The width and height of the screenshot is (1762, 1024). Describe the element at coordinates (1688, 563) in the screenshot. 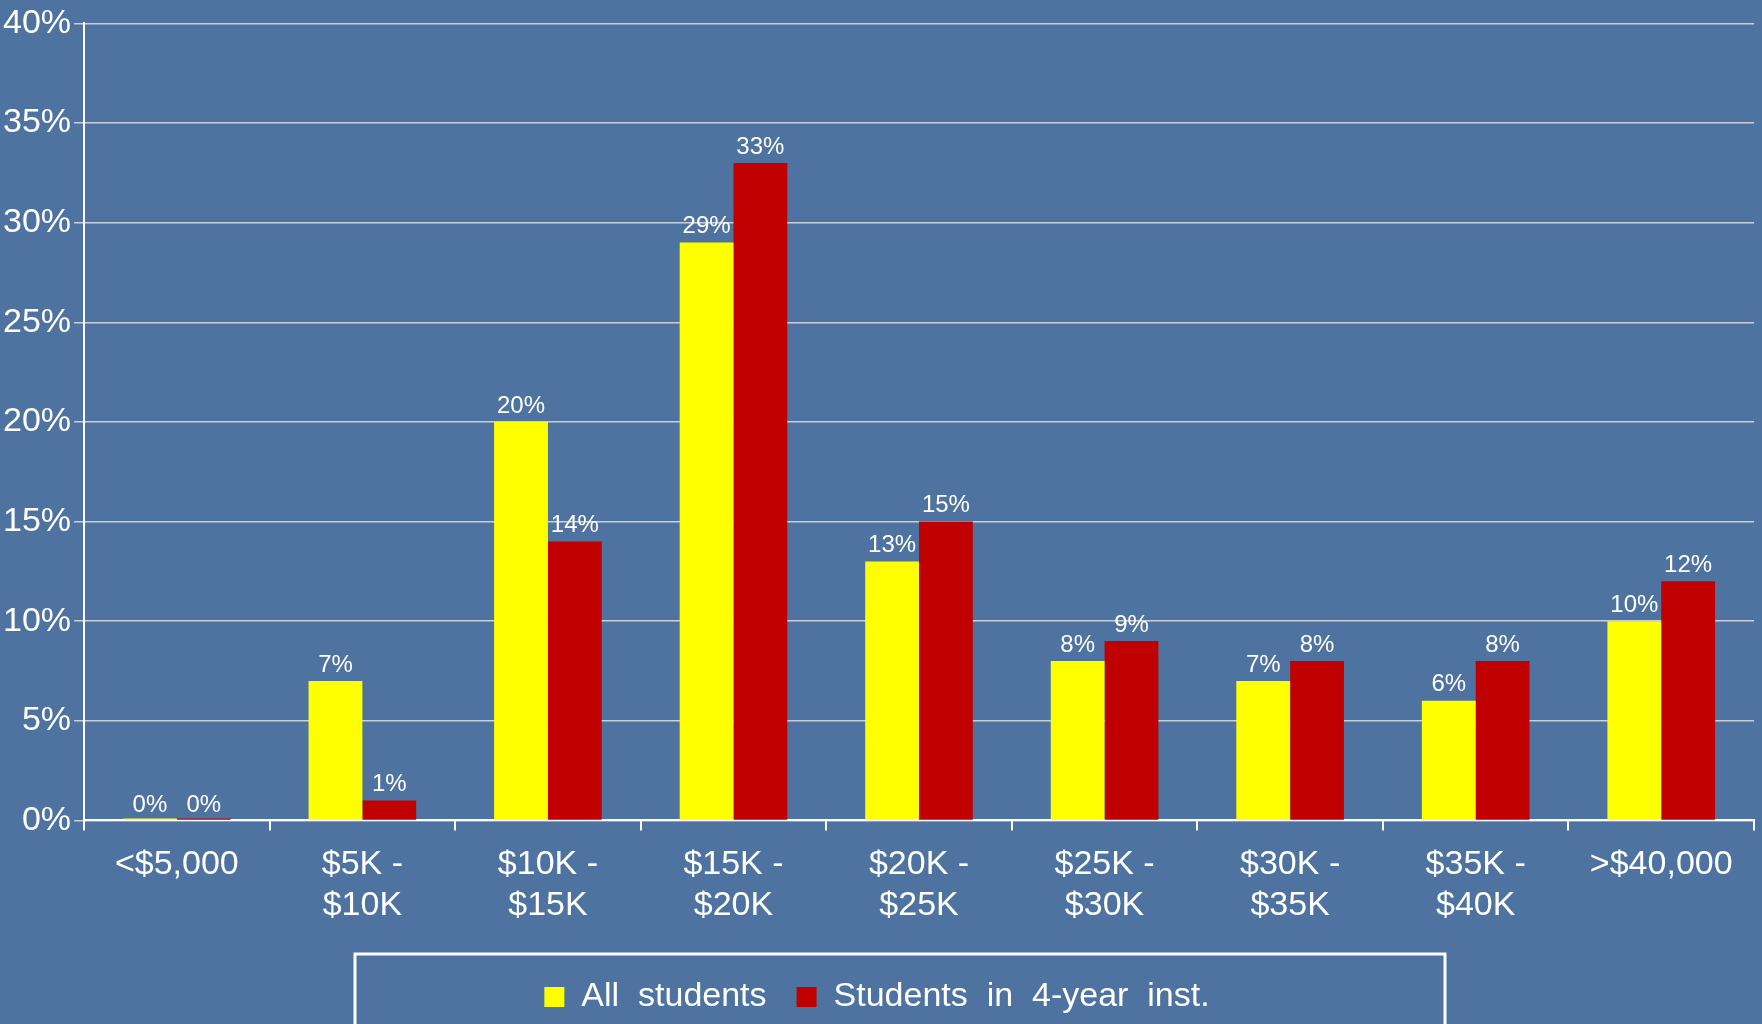

I see `data-label: 12%` at that location.